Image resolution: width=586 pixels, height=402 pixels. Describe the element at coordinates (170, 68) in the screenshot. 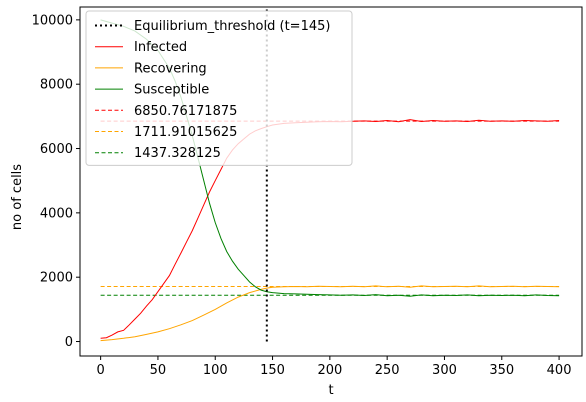

I see `legend-entry-2: Recovering` at that location.